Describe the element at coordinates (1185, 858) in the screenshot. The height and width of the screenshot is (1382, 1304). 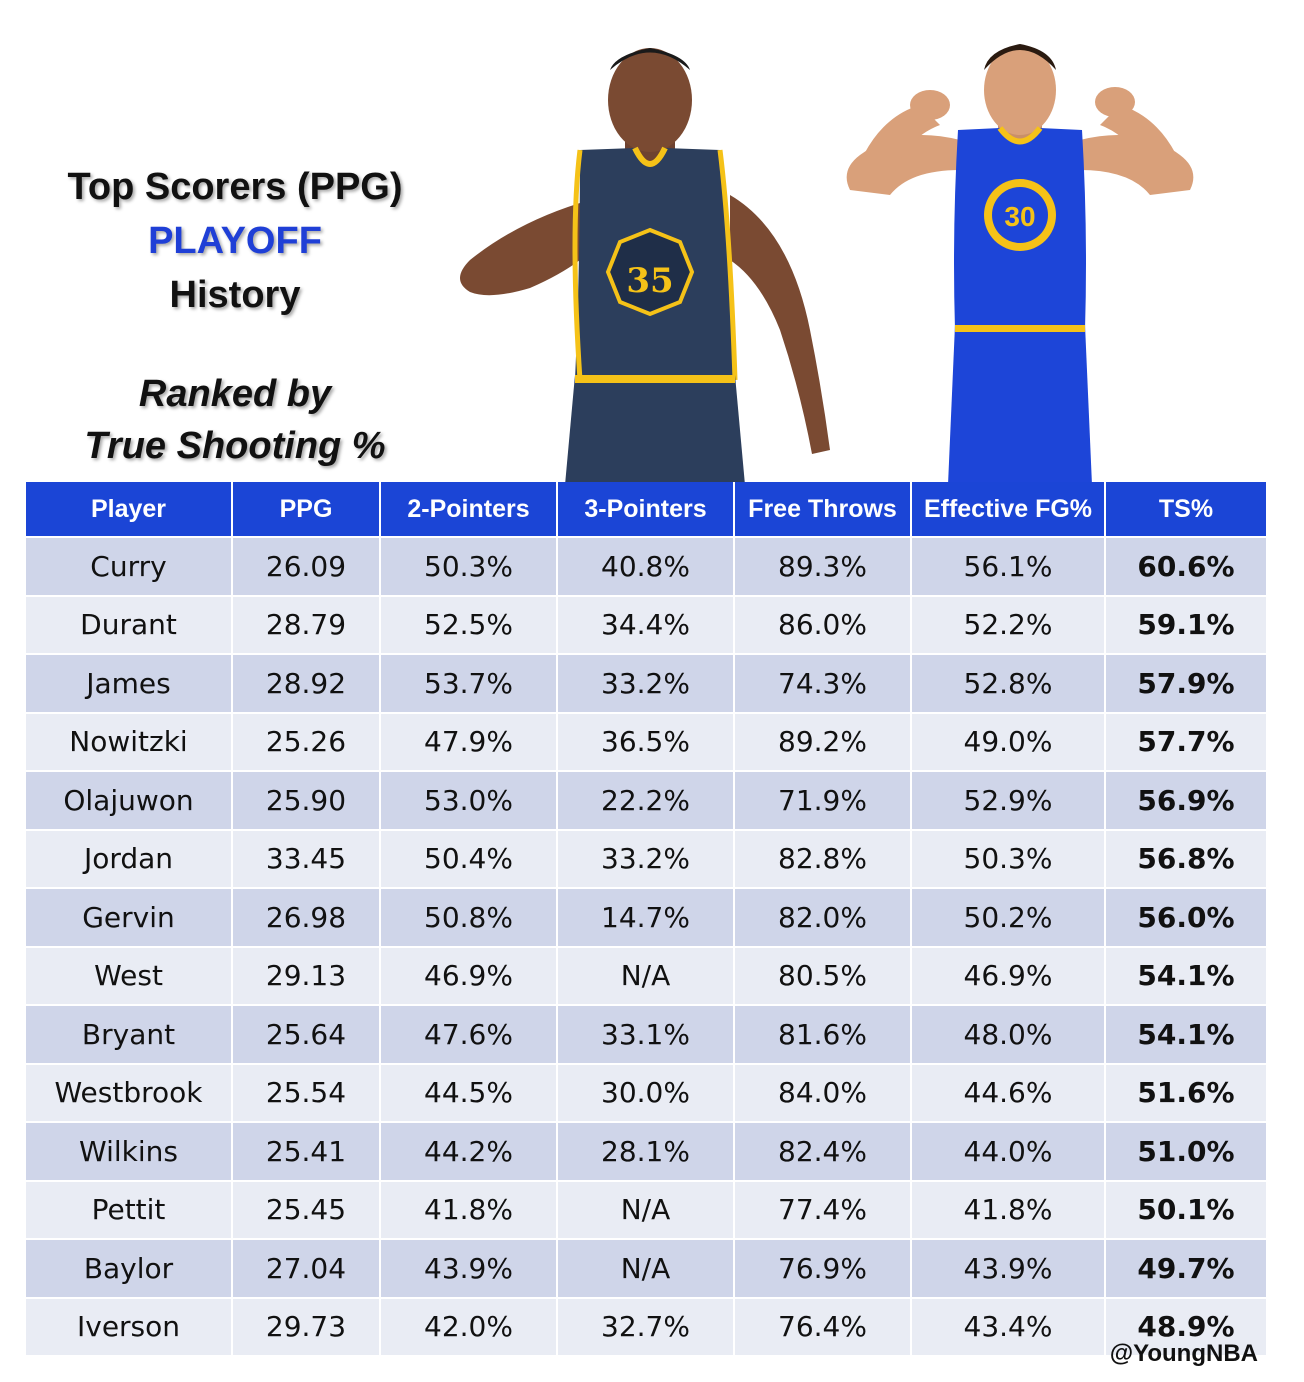
I see `cell-ts: 56.8%` at that location.